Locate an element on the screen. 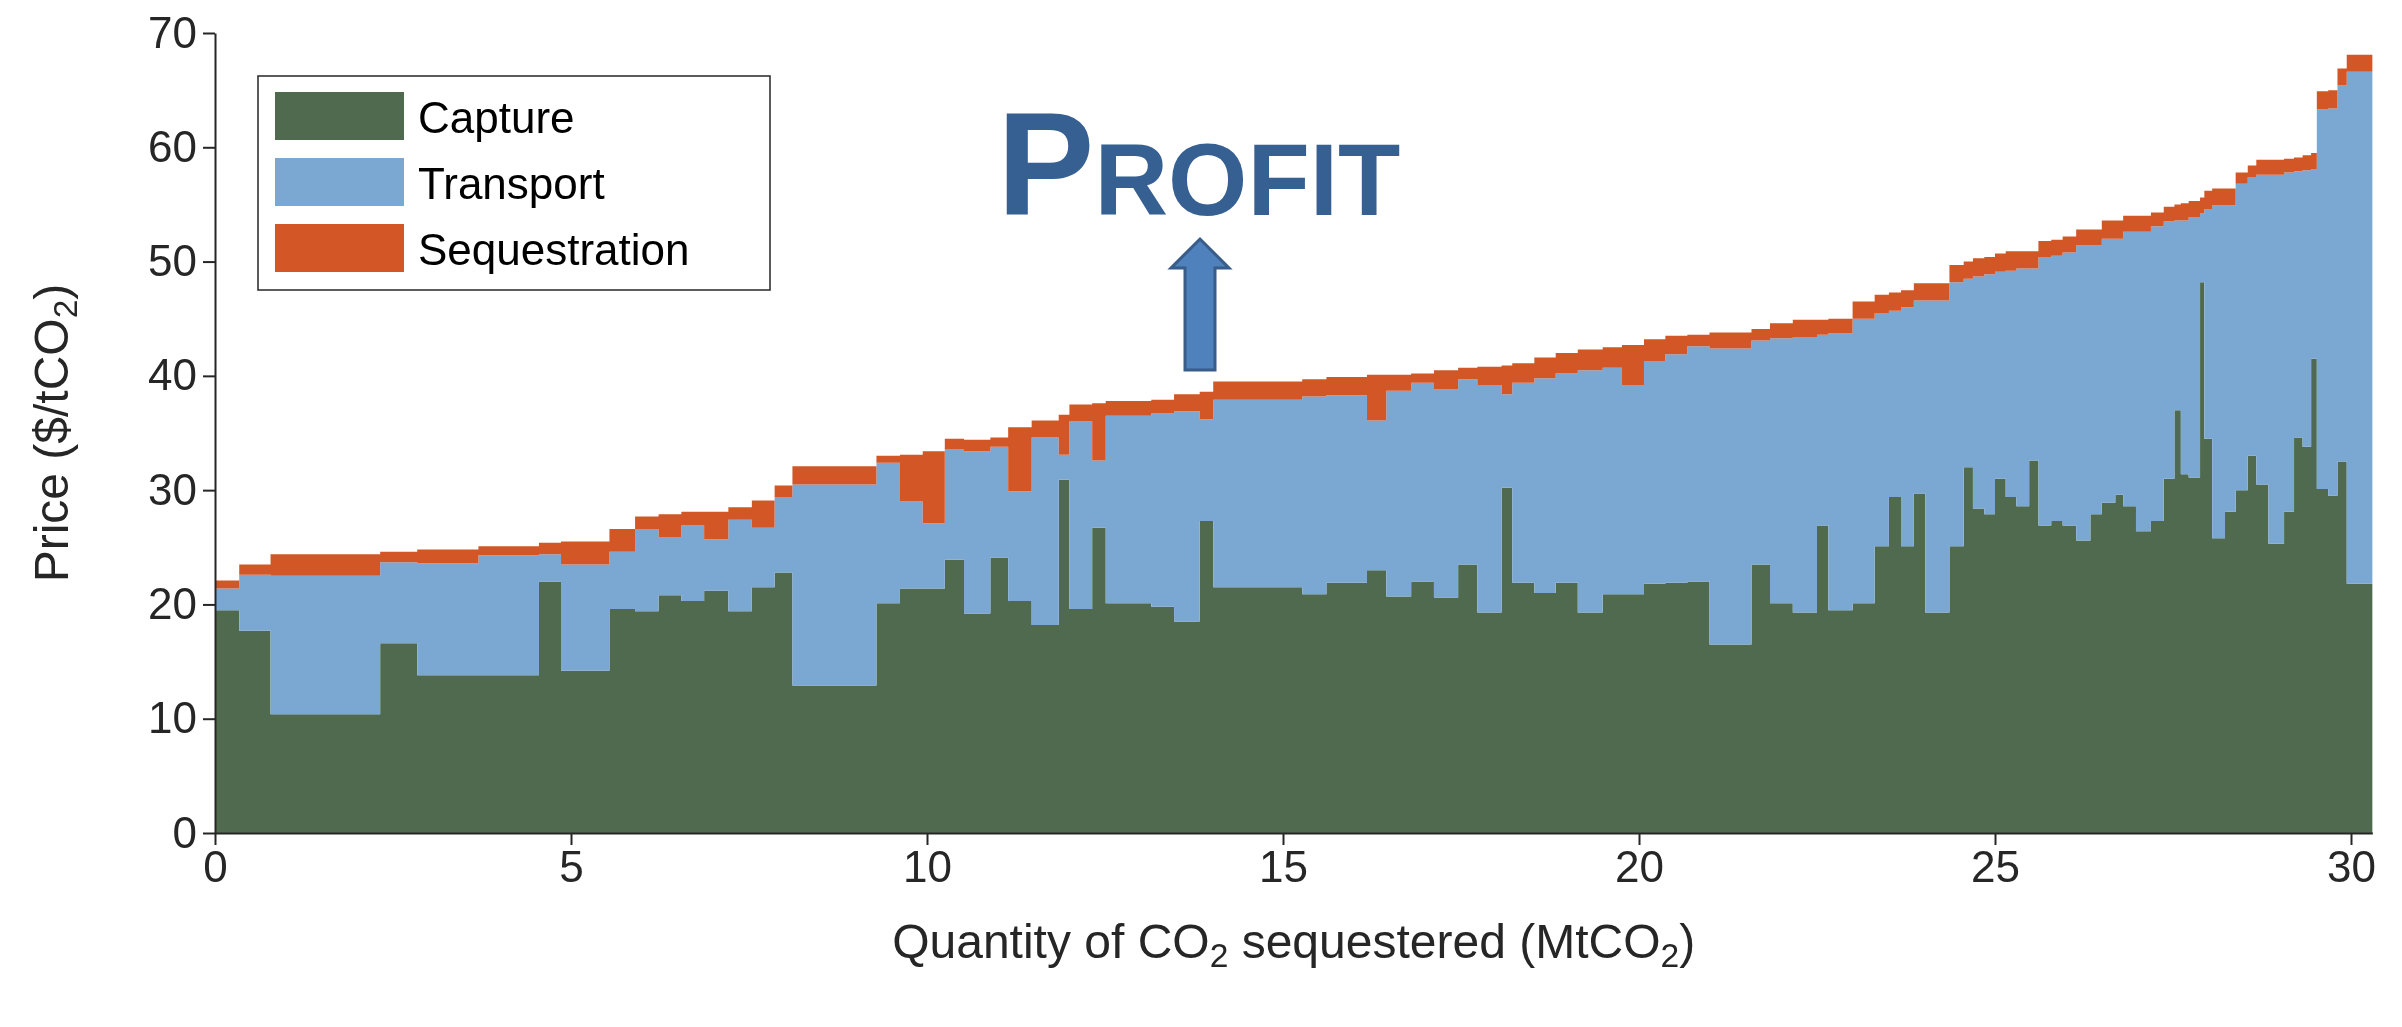 The height and width of the screenshot is (1027, 2402). y-tick-label: 60 is located at coordinates (172, 146).